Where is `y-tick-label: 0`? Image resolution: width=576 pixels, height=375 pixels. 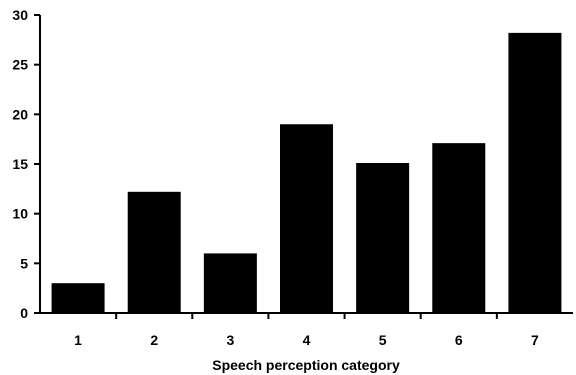 y-tick-label: 0 is located at coordinates (24, 313).